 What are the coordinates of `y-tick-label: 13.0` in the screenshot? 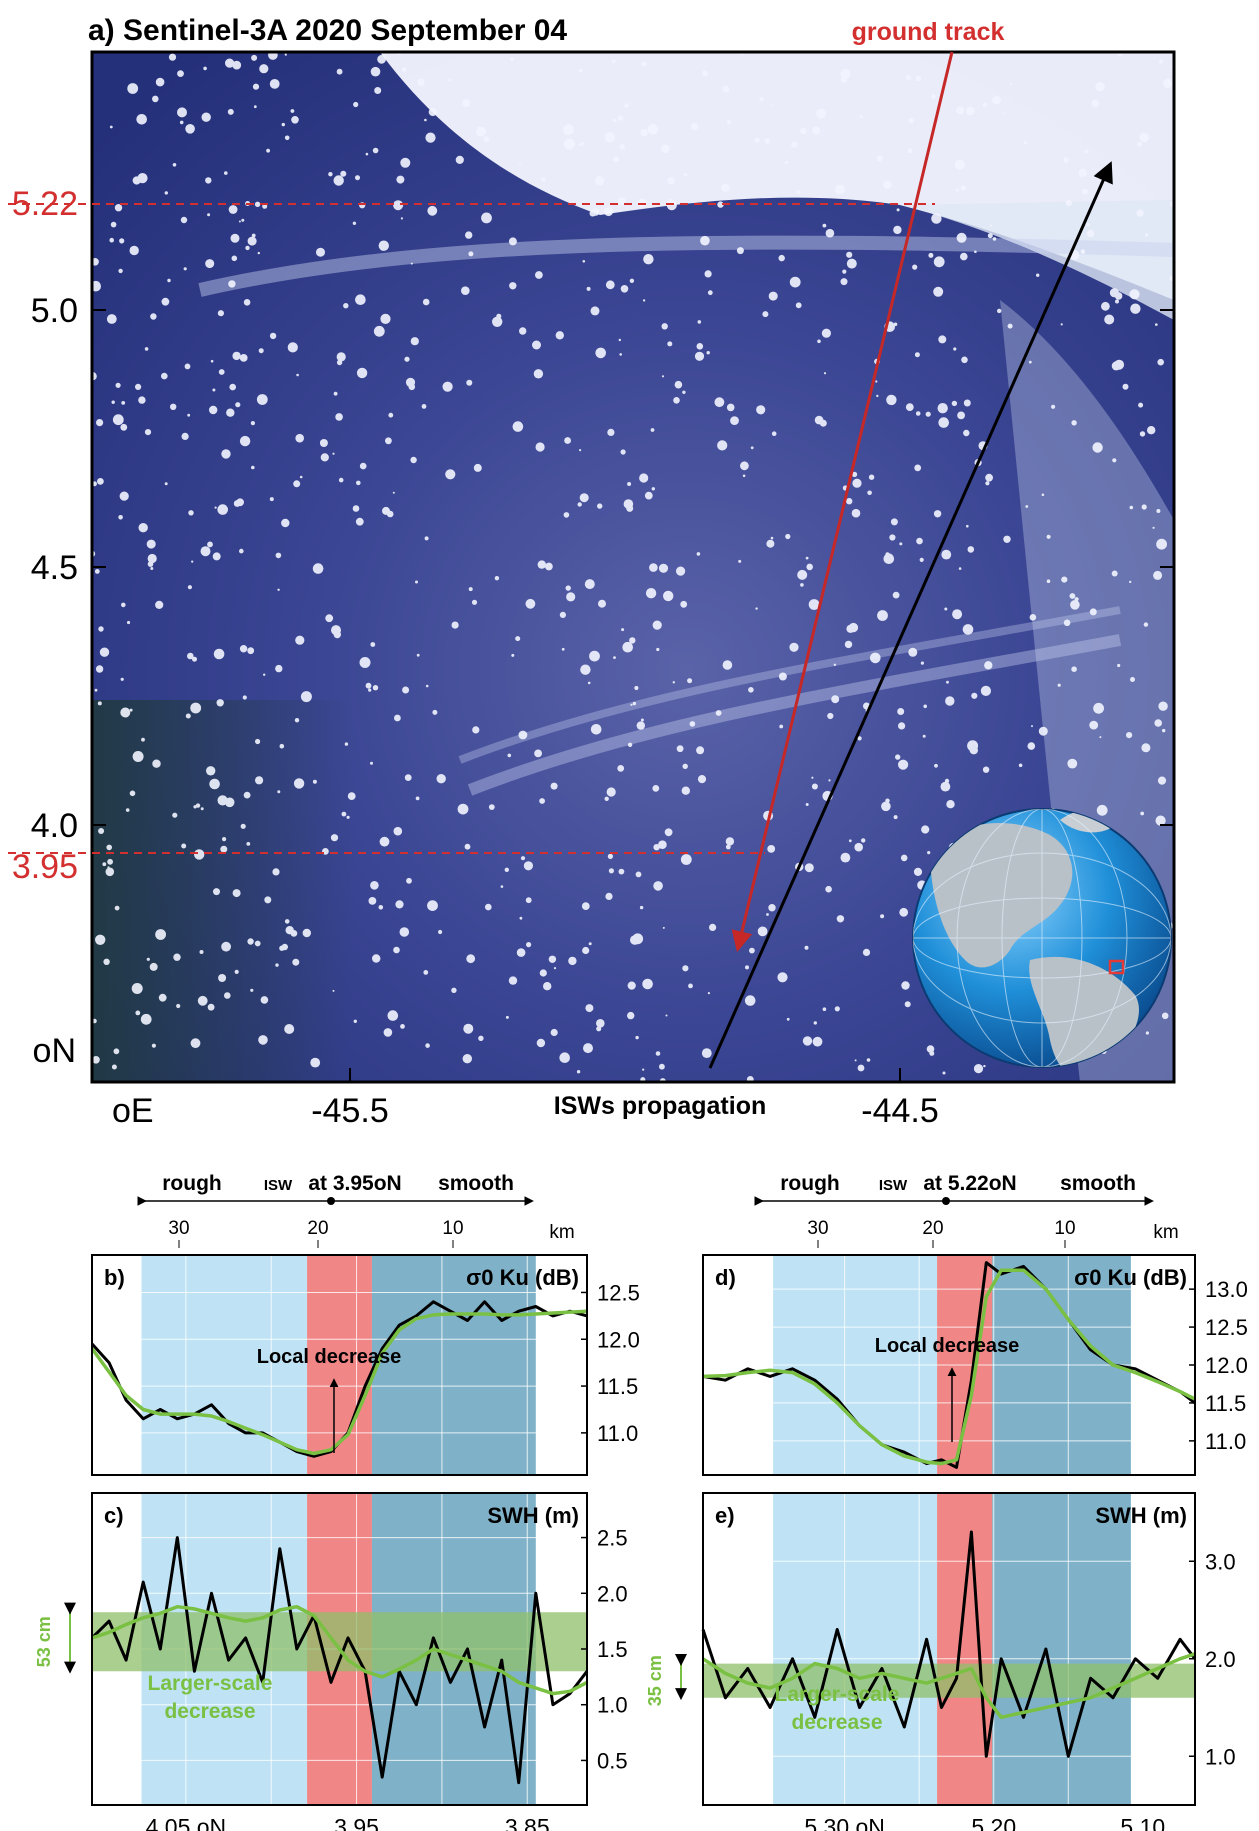 It's located at (1226, 1289).